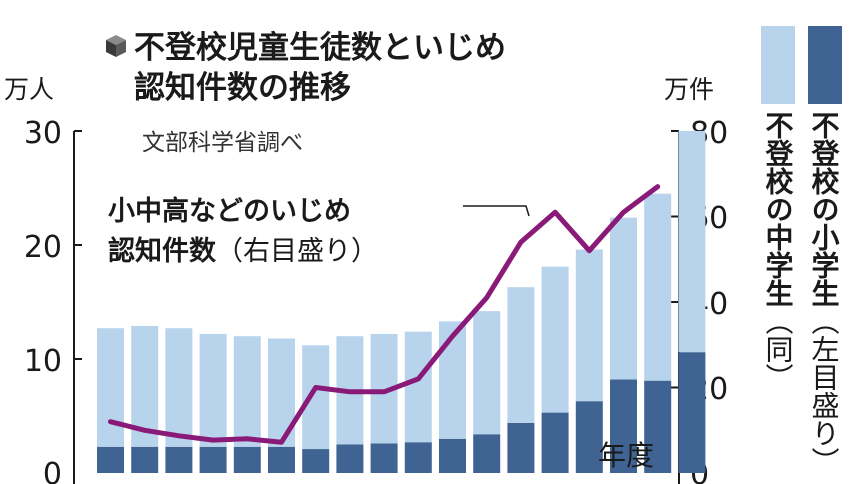  I want to click on left-tick-label: 30, so click(43, 133).